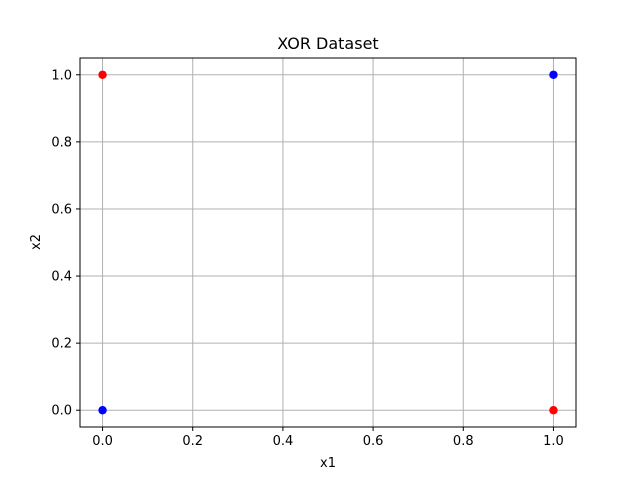 This screenshot has width=640, height=480. I want to click on x-tick-label: 0.2, so click(192, 441).